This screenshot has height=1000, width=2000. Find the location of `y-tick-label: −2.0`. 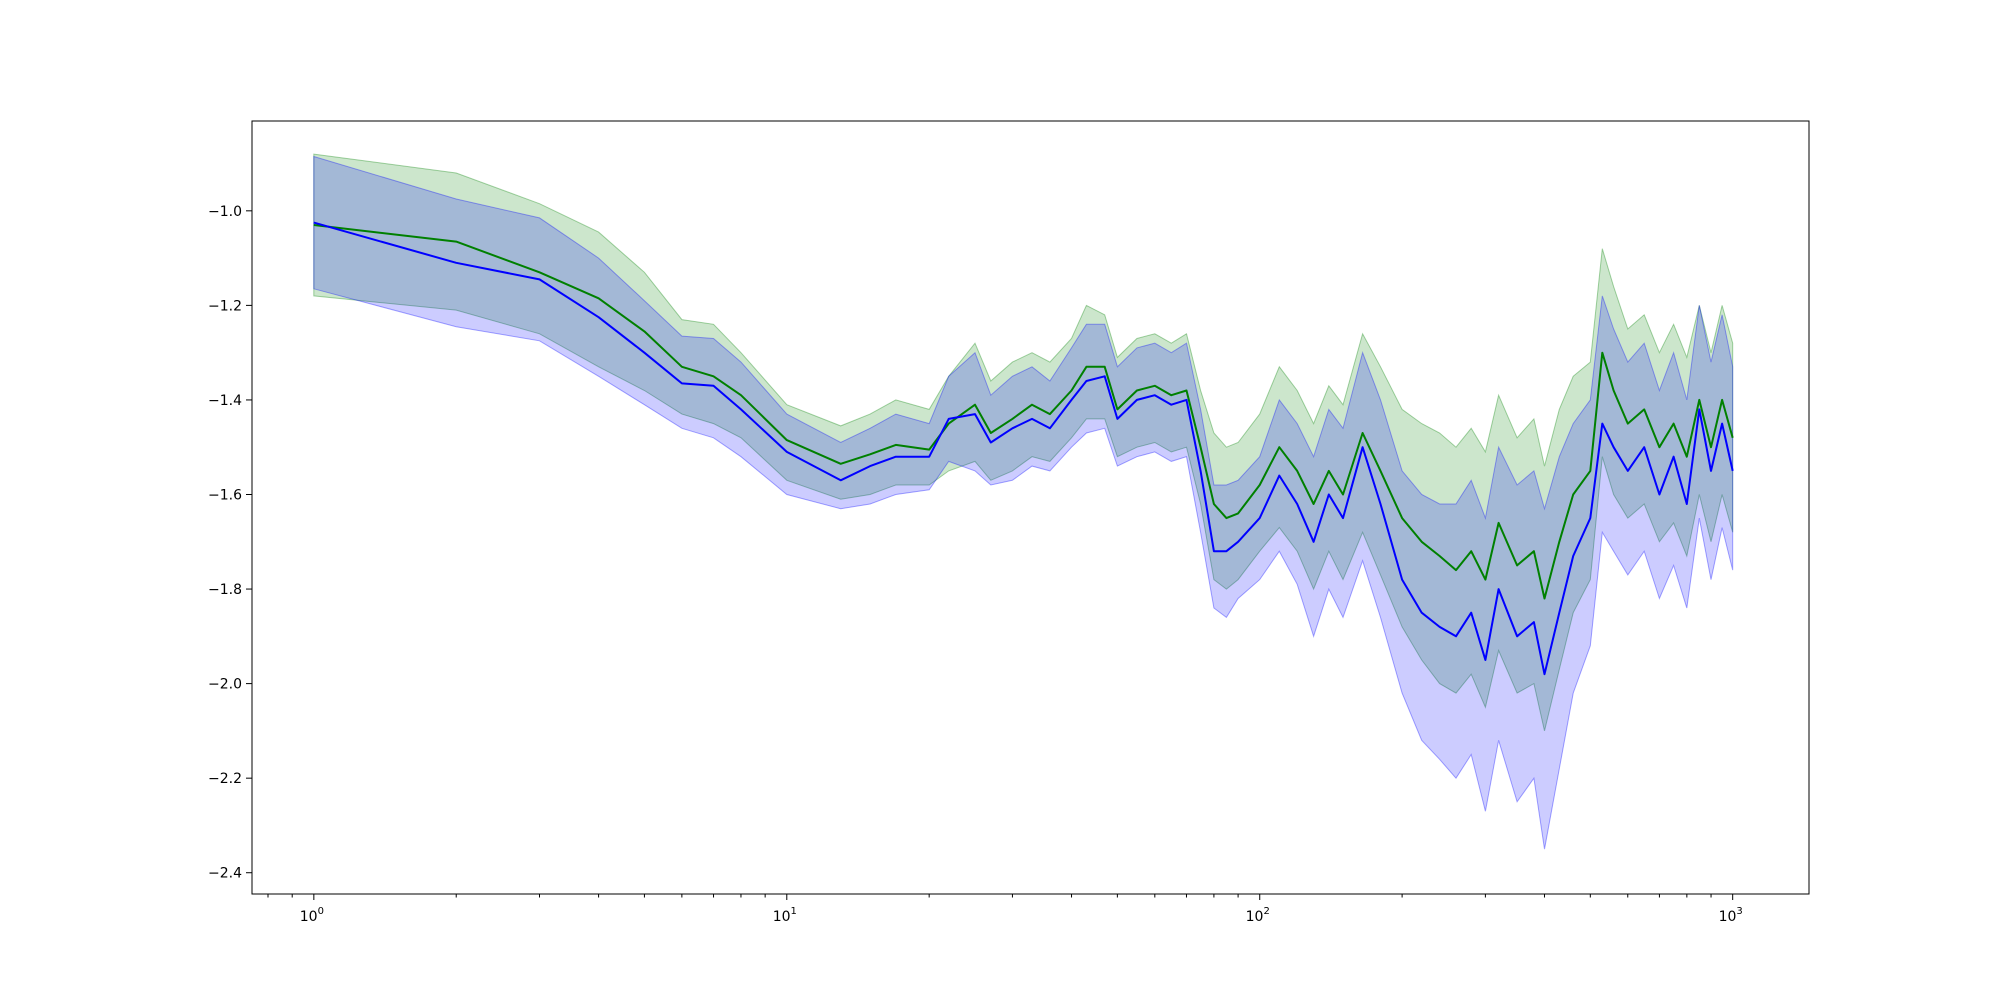

y-tick-label: −2.0 is located at coordinates (225, 685).